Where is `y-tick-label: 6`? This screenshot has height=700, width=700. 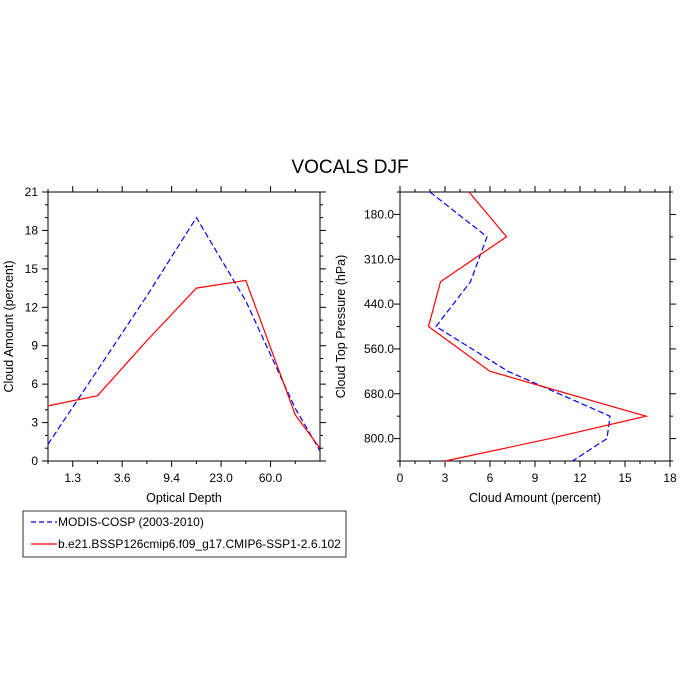 y-tick-label: 6 is located at coordinates (34, 384).